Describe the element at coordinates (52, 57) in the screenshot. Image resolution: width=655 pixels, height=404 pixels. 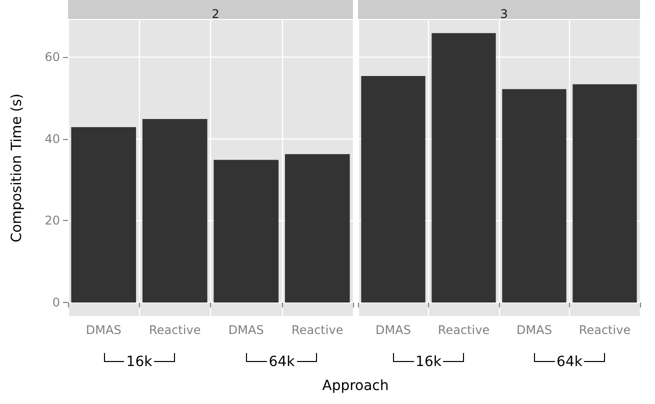
I see `y-tick-label: 60` at that location.